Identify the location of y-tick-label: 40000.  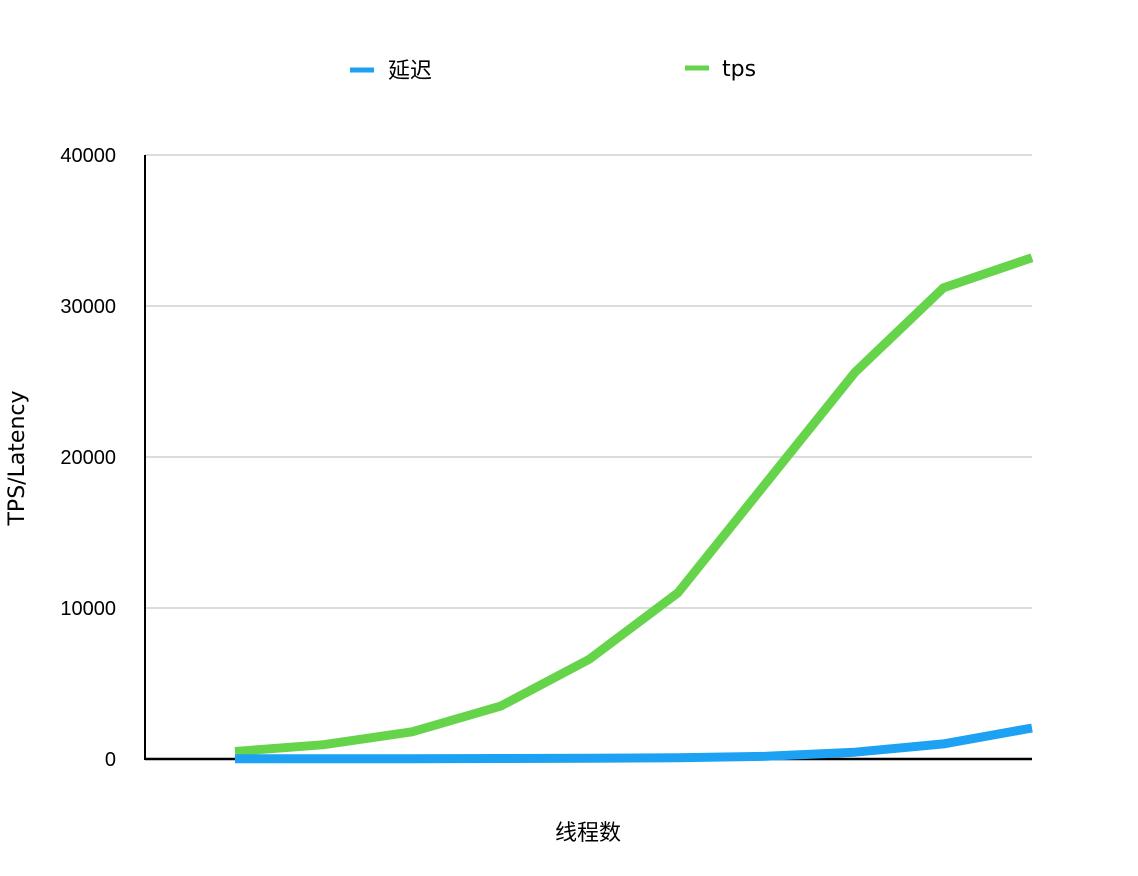
(88, 156).